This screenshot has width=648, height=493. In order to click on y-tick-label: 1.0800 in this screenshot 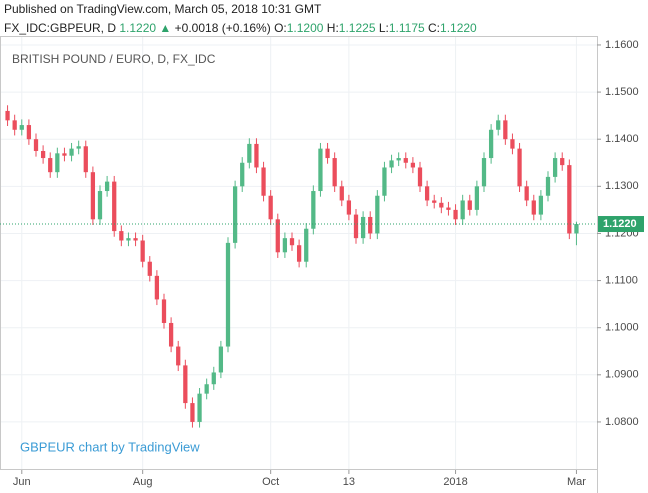, I will do `click(622, 422)`.